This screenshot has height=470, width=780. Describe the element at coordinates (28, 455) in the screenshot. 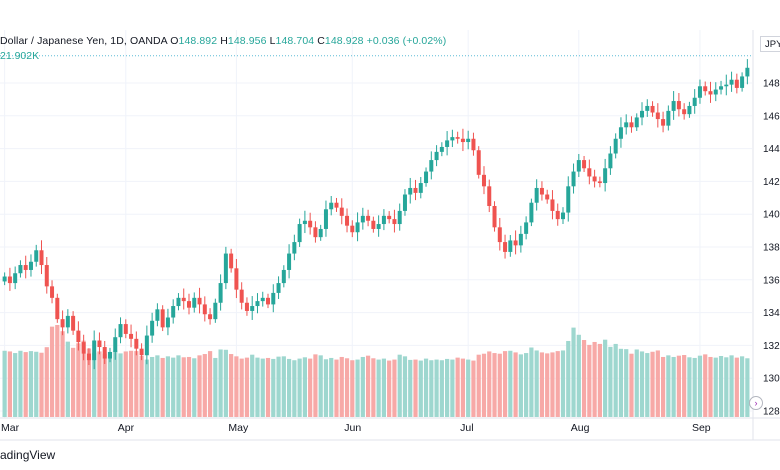

I see `branding-text: adingView` at that location.